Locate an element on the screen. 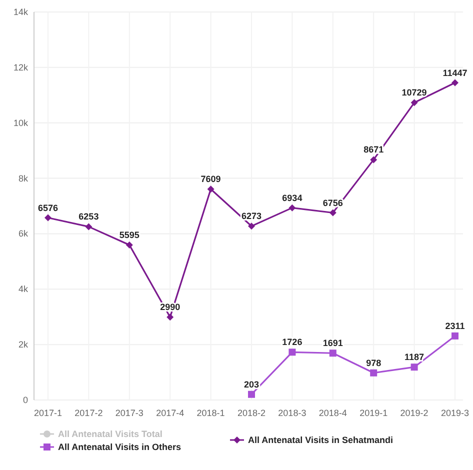 The height and width of the screenshot is (470, 473). data-label: 2311 is located at coordinates (455, 325).